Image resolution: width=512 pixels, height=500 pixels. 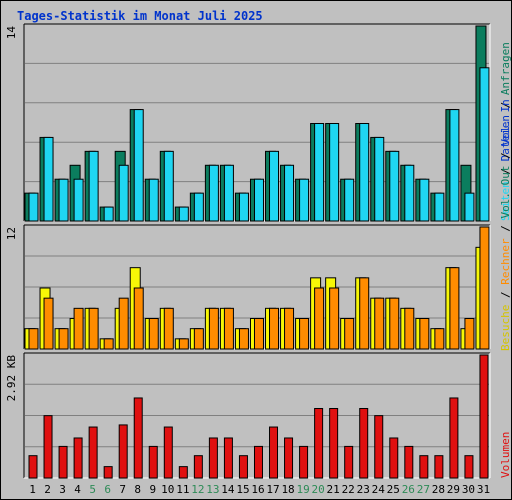 I want to click on x-tick-label: 2, so click(x=47, y=489).